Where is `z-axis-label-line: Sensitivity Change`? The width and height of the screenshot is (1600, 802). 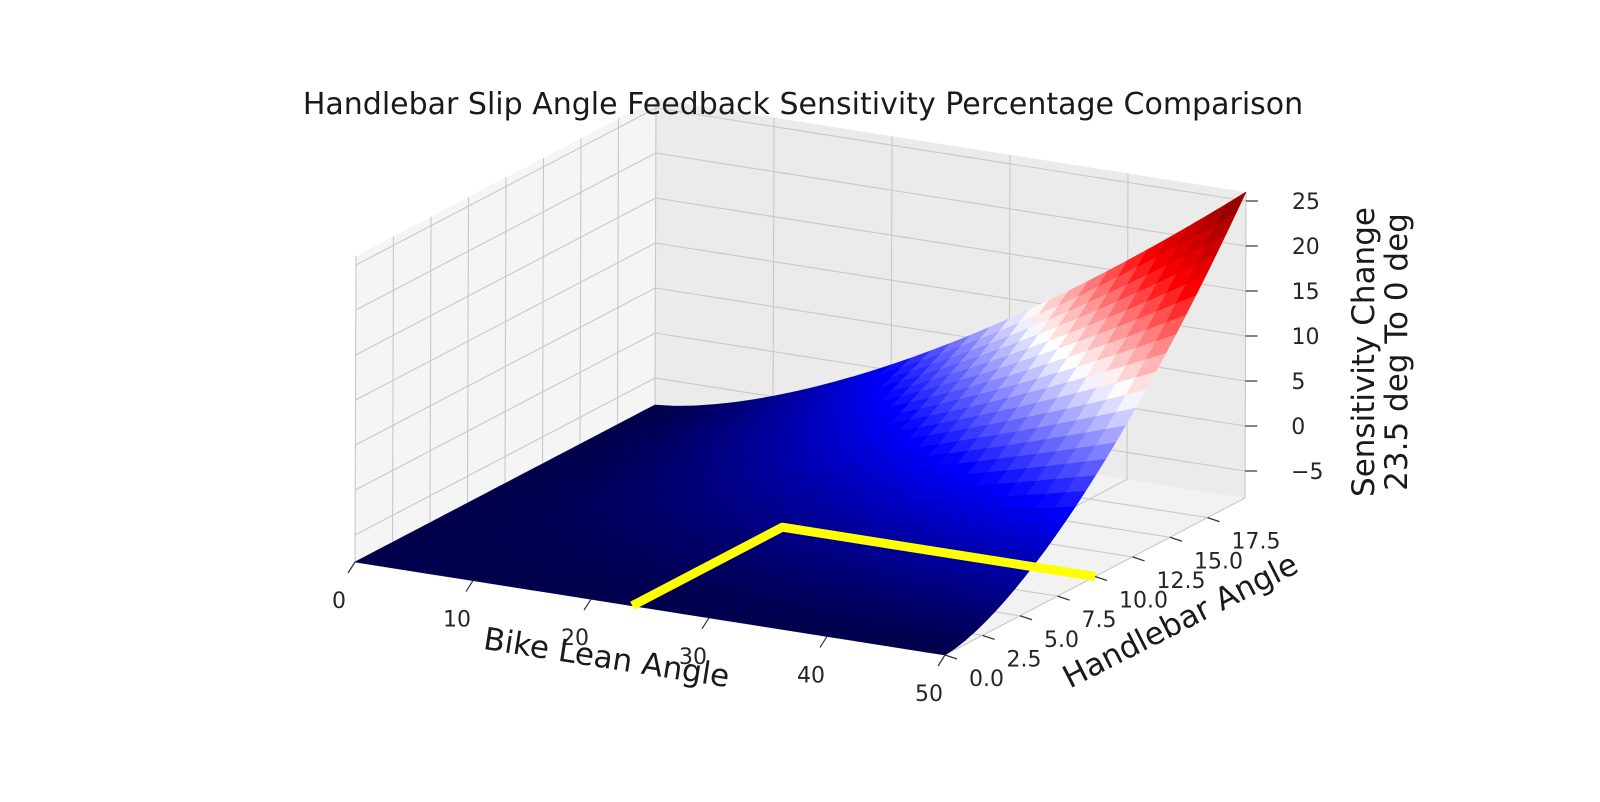 z-axis-label-line: Sensitivity Change is located at coordinates (1364, 352).